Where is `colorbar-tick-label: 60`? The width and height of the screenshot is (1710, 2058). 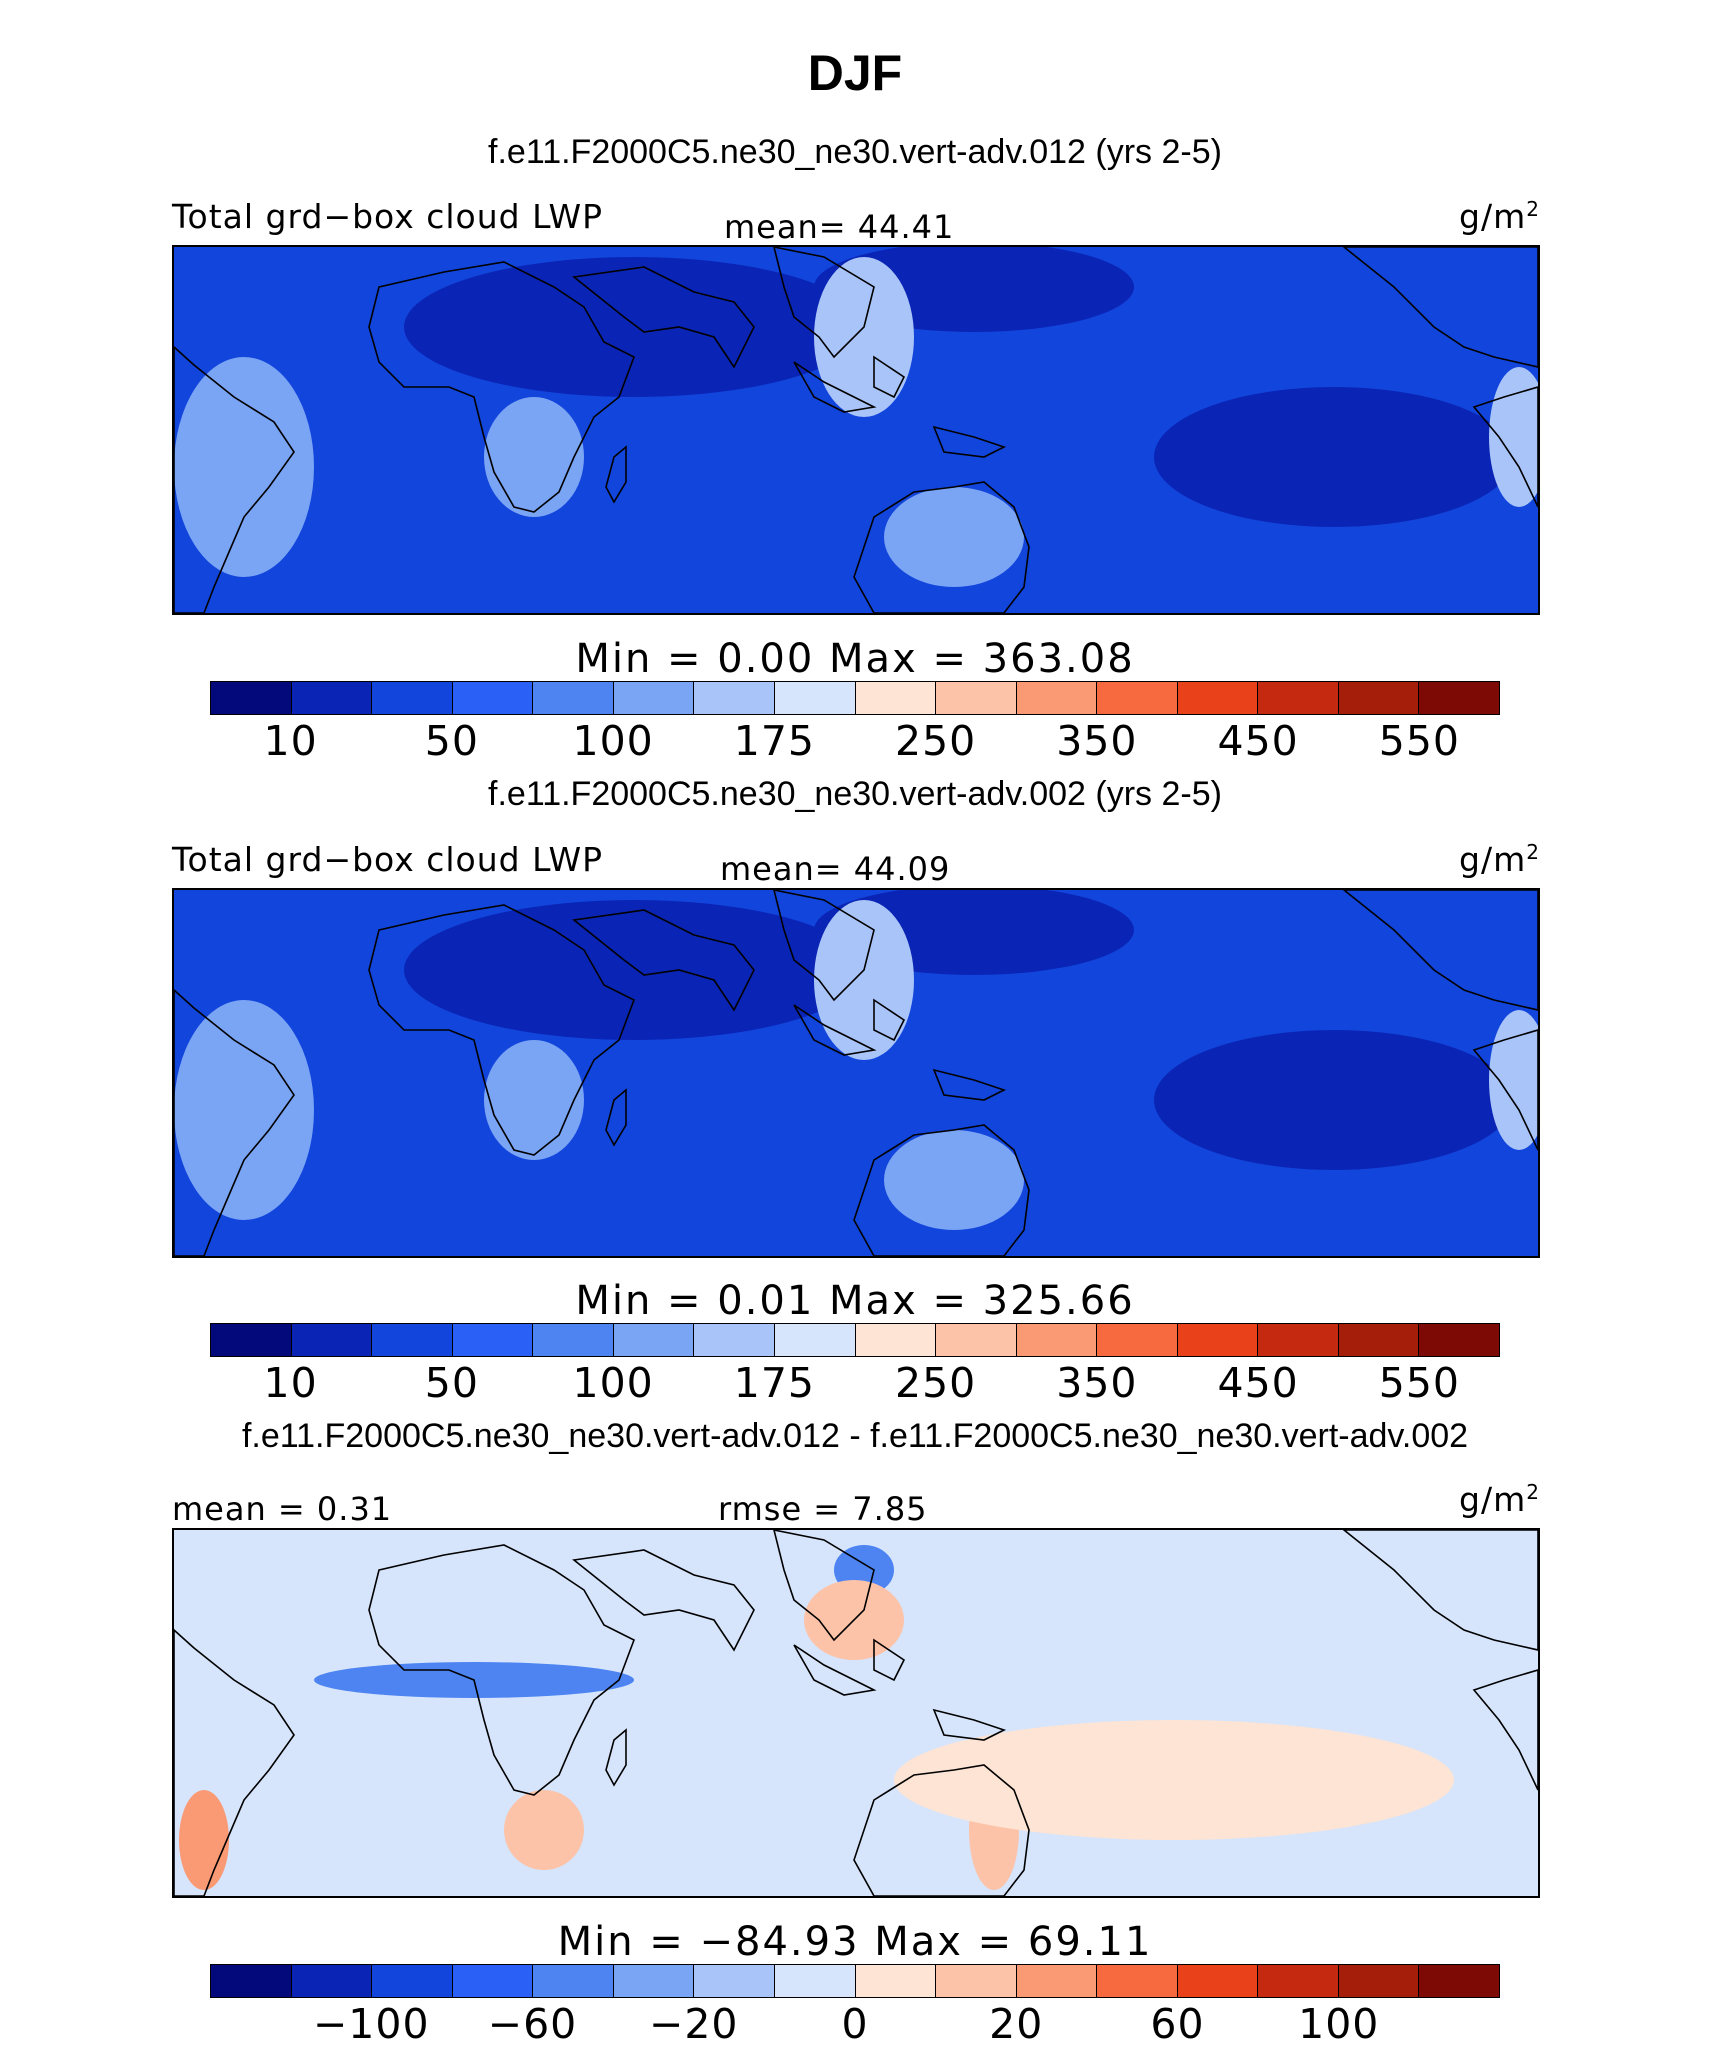
colorbar-tick-label: 60 is located at coordinates (1177, 2024).